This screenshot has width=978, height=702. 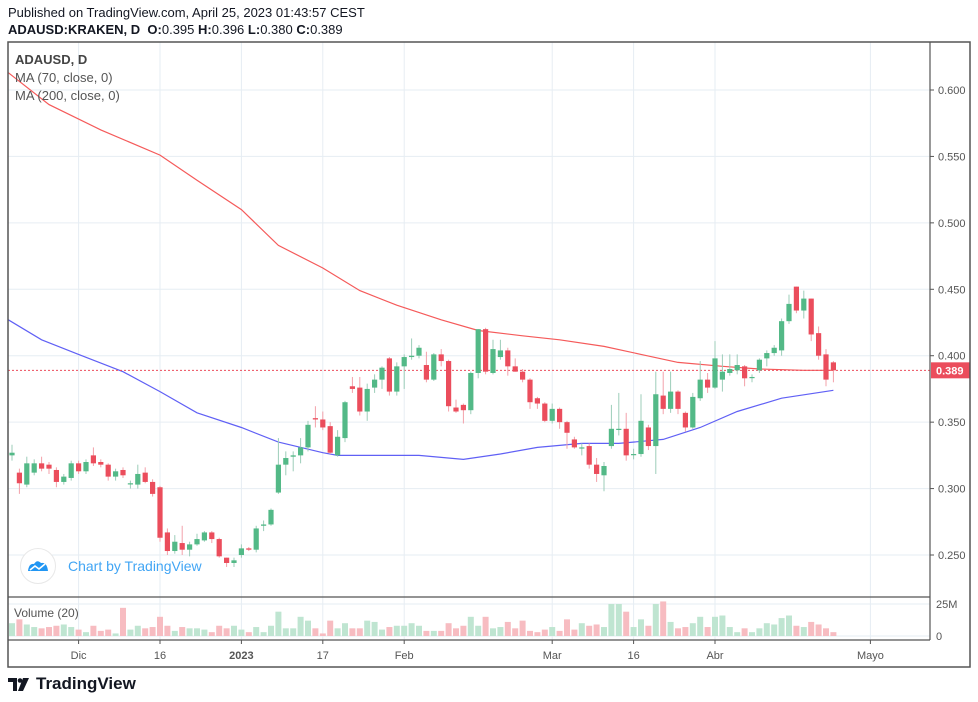 I want to click on y-tick-label: 0.250, so click(x=952, y=556).